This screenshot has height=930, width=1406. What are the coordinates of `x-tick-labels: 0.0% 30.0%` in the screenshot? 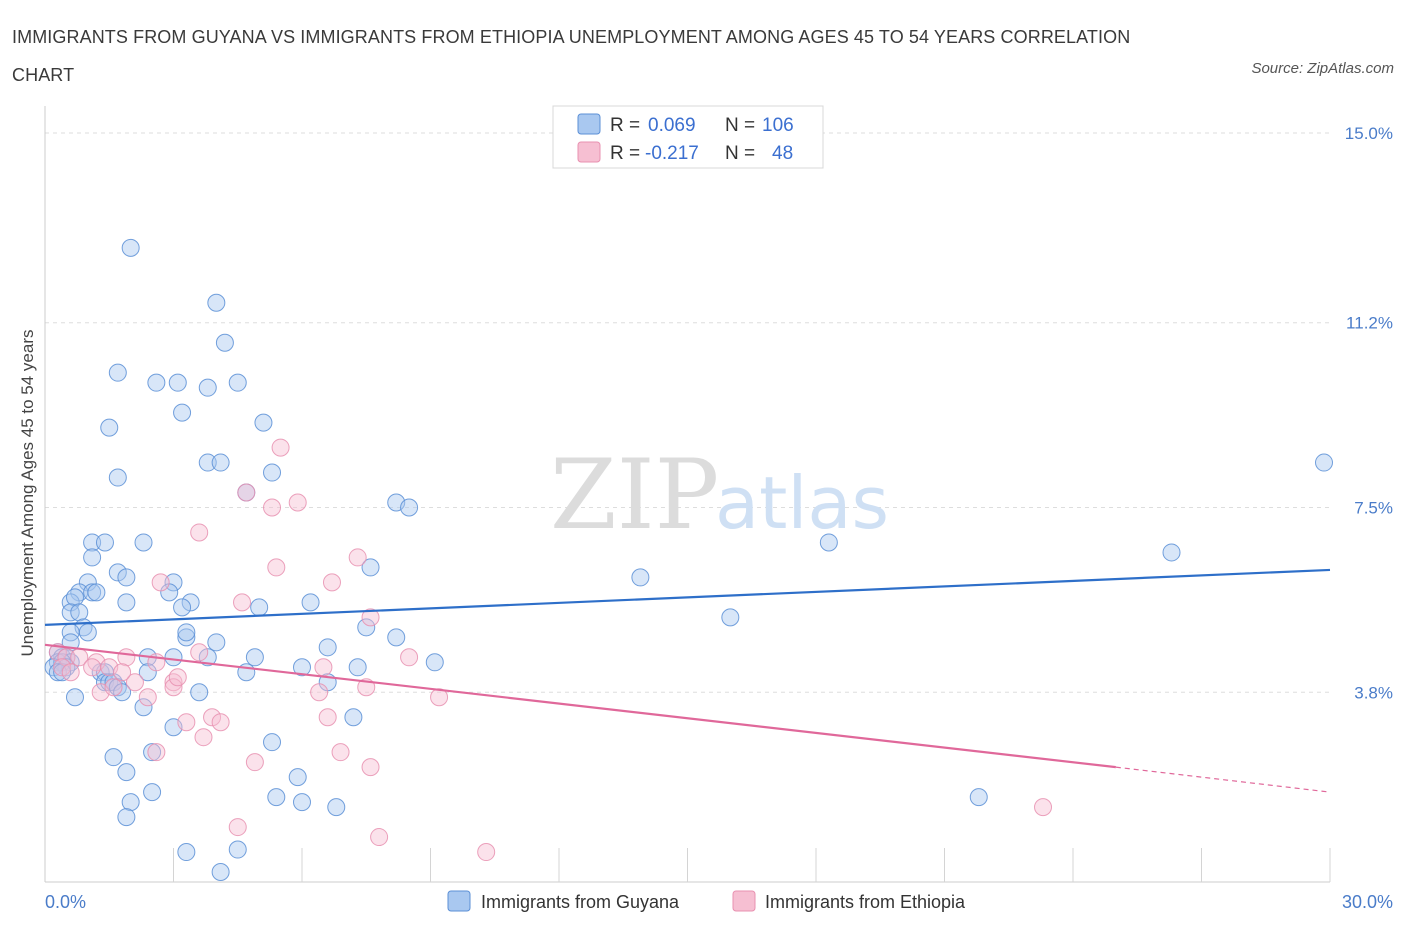 It's located at (719, 902).